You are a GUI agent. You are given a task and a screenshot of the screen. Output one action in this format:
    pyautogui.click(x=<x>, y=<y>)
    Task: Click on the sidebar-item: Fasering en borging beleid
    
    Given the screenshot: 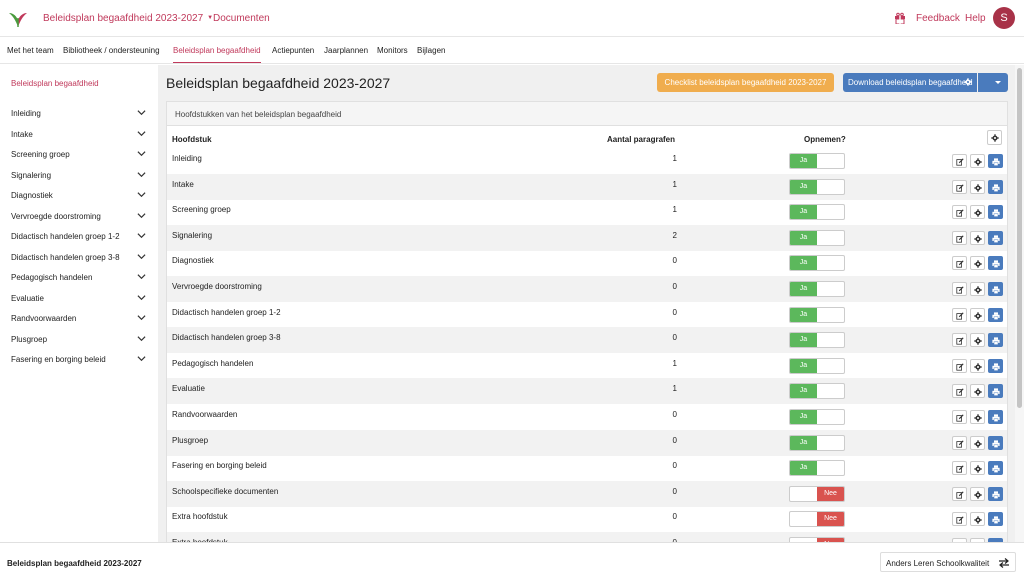 What is the action you would take?
    pyautogui.click(x=78, y=361)
    